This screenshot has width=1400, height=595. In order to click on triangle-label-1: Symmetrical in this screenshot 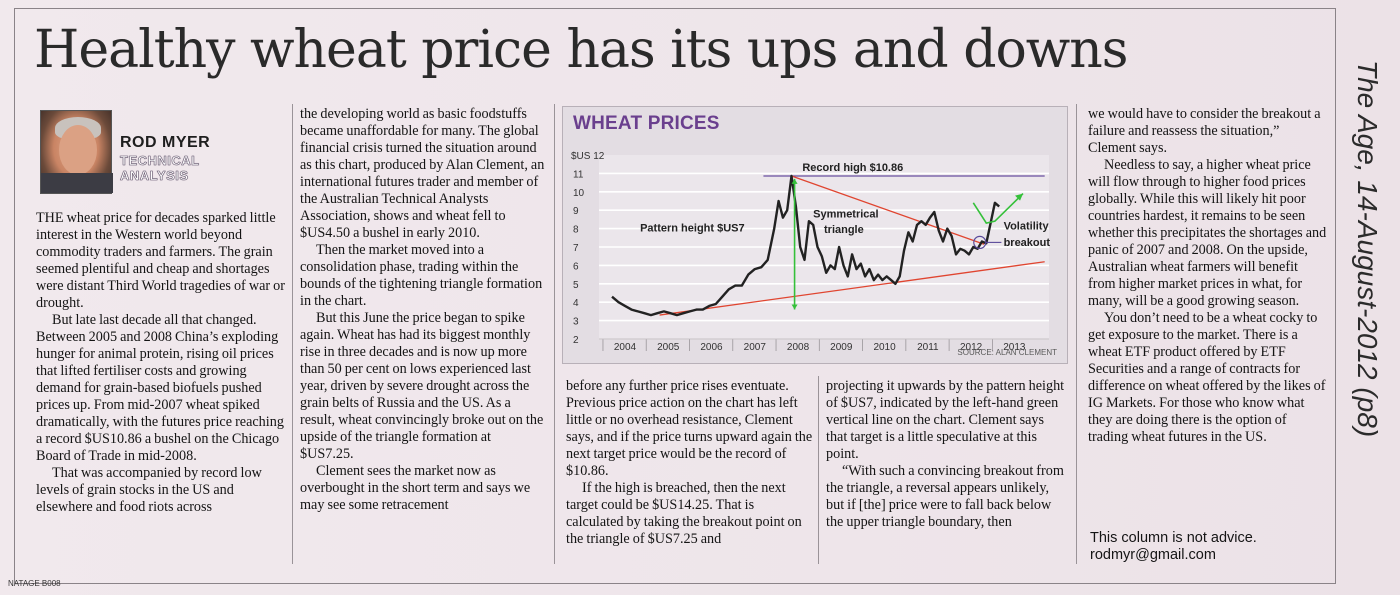, I will do `click(845, 215)`.